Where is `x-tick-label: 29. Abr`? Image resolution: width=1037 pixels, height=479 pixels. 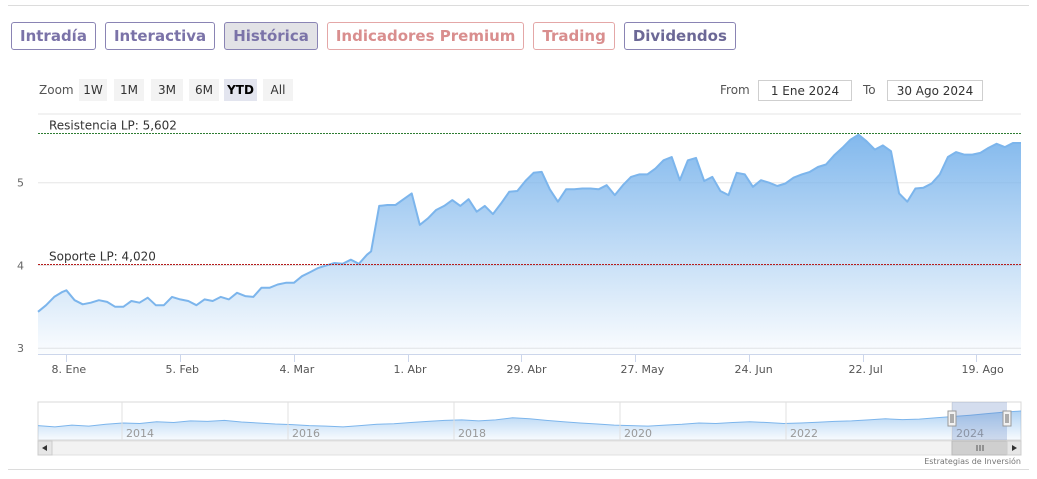 x-tick-label: 29. Abr is located at coordinates (527, 369).